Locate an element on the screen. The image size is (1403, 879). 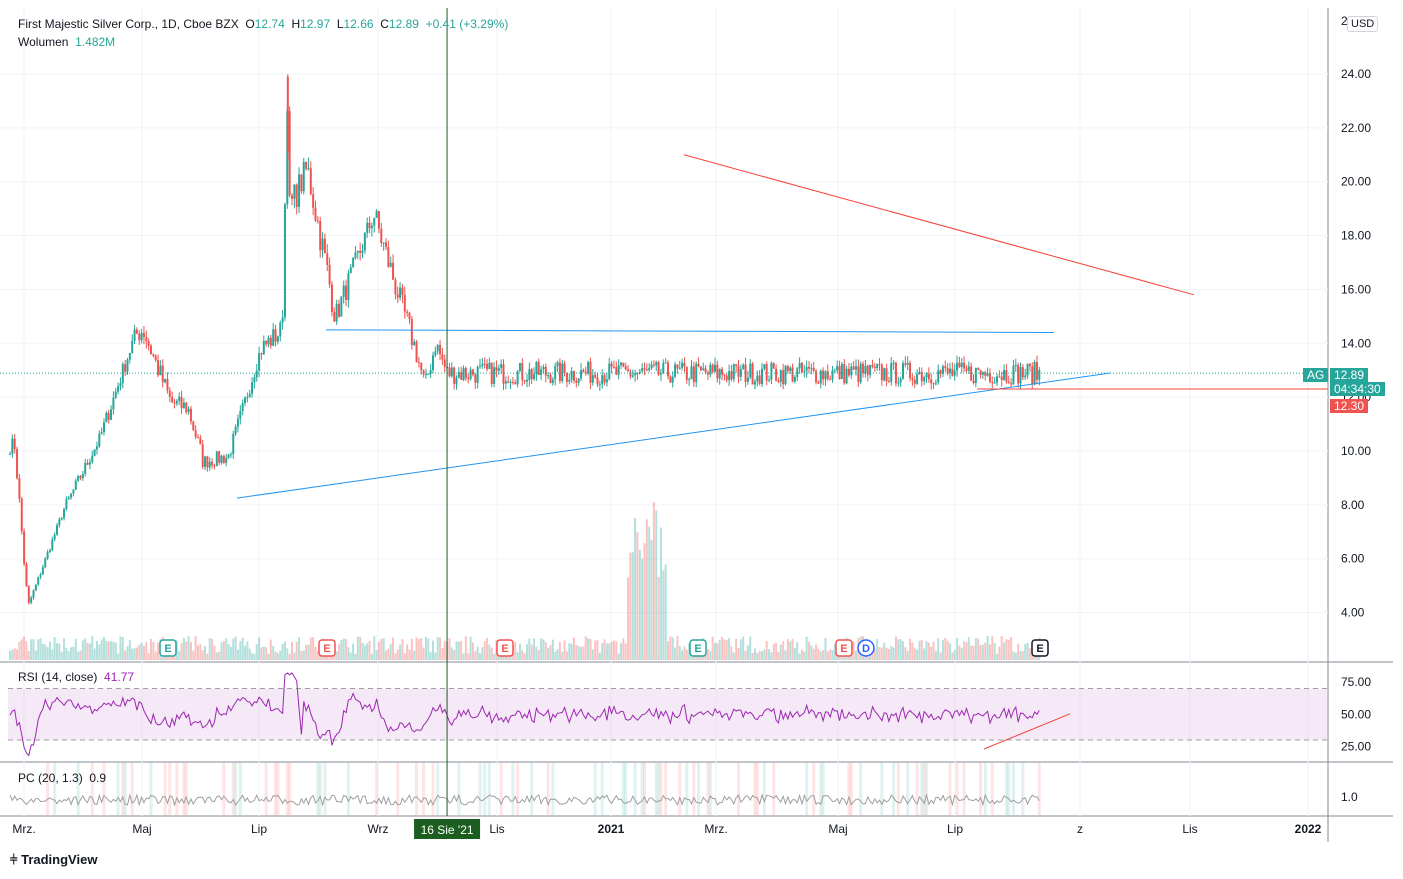
close-value: 12.89 is located at coordinates (403, 24).